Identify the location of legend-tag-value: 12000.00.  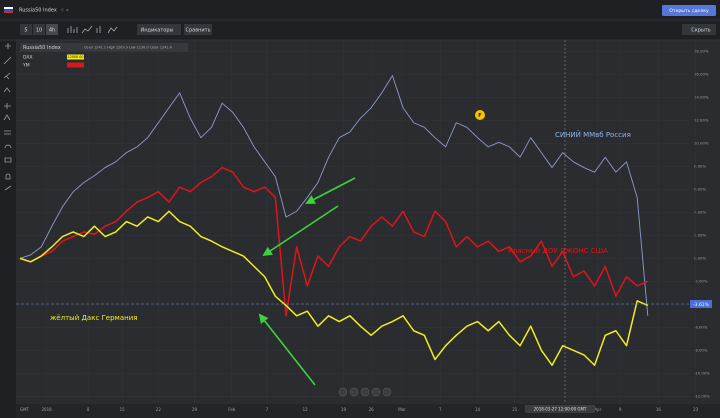
(75, 57).